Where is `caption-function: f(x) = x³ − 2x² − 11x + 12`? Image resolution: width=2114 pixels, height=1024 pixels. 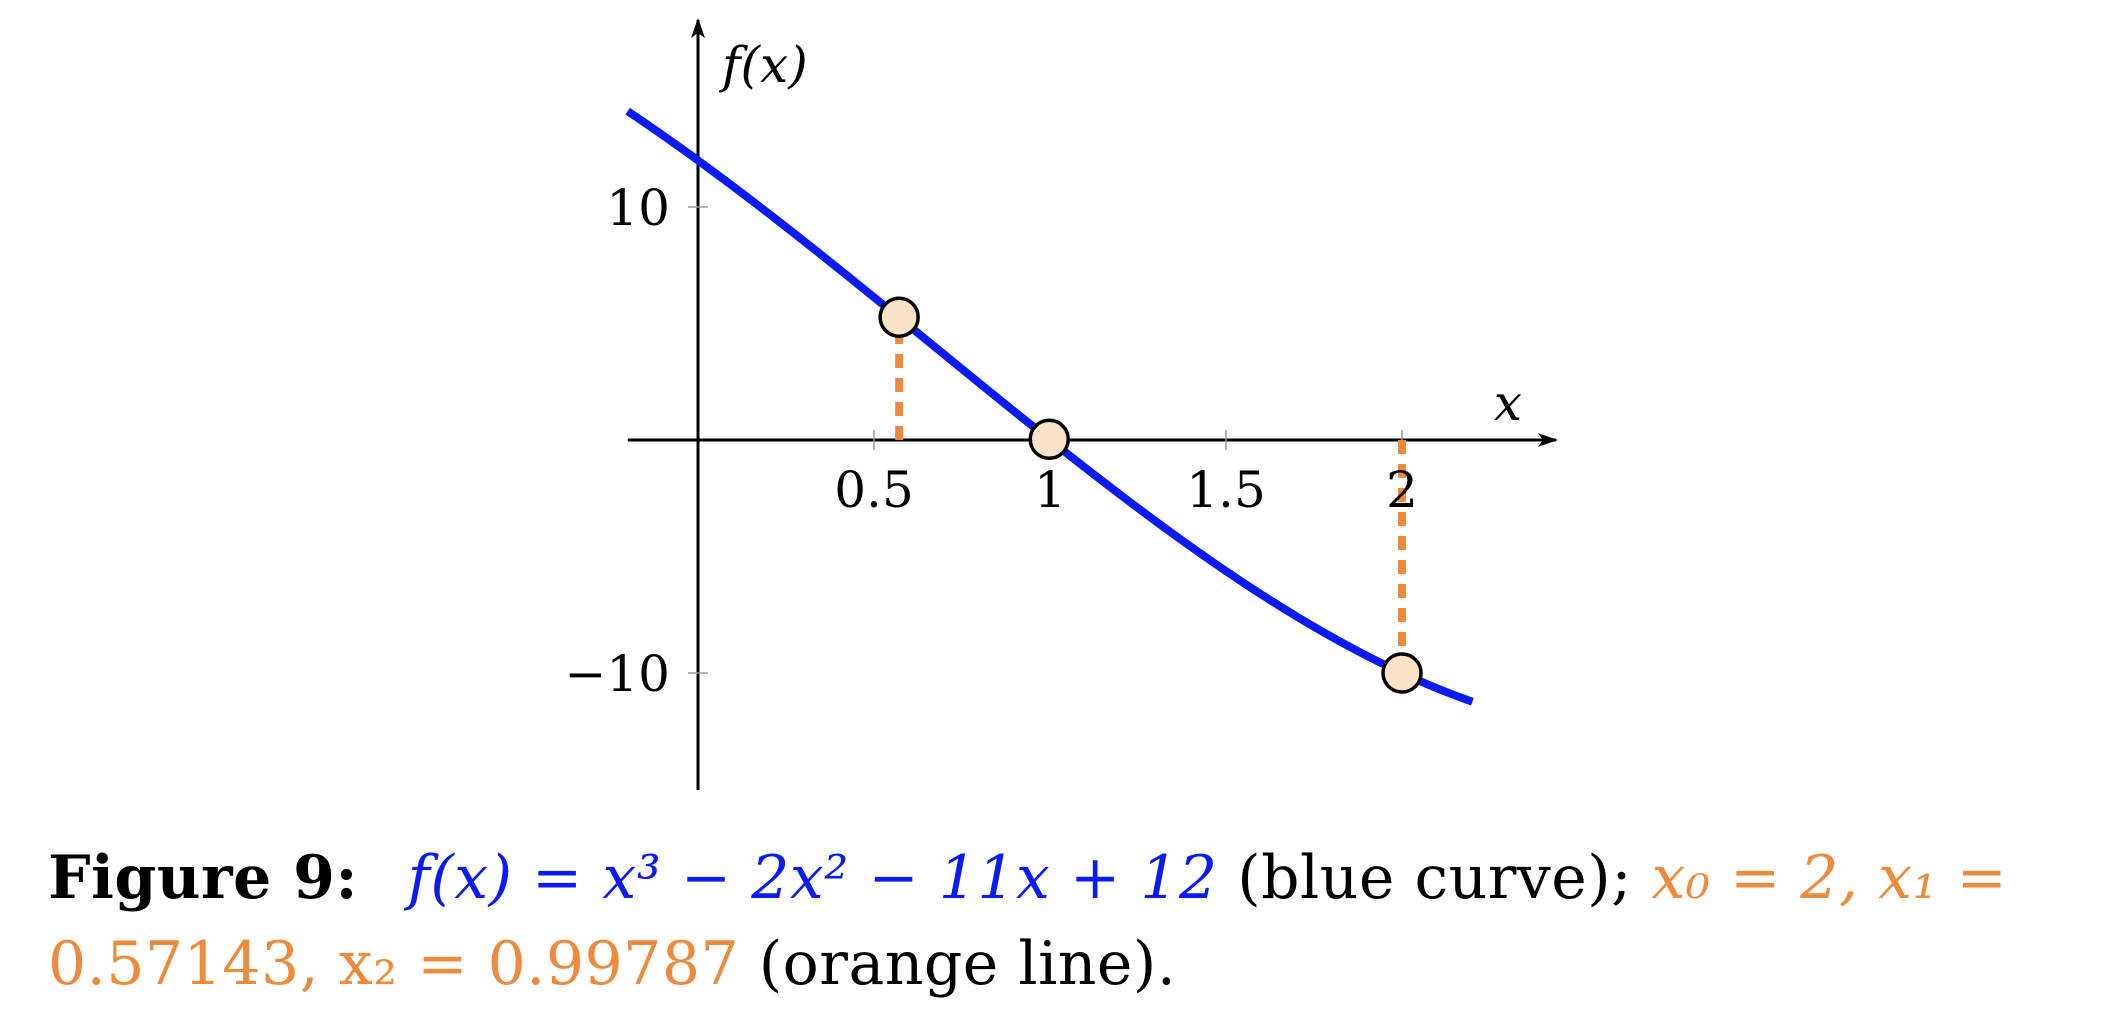 caption-function: f(x) = x³ − 2x² − 11x + 12 is located at coordinates (812, 878).